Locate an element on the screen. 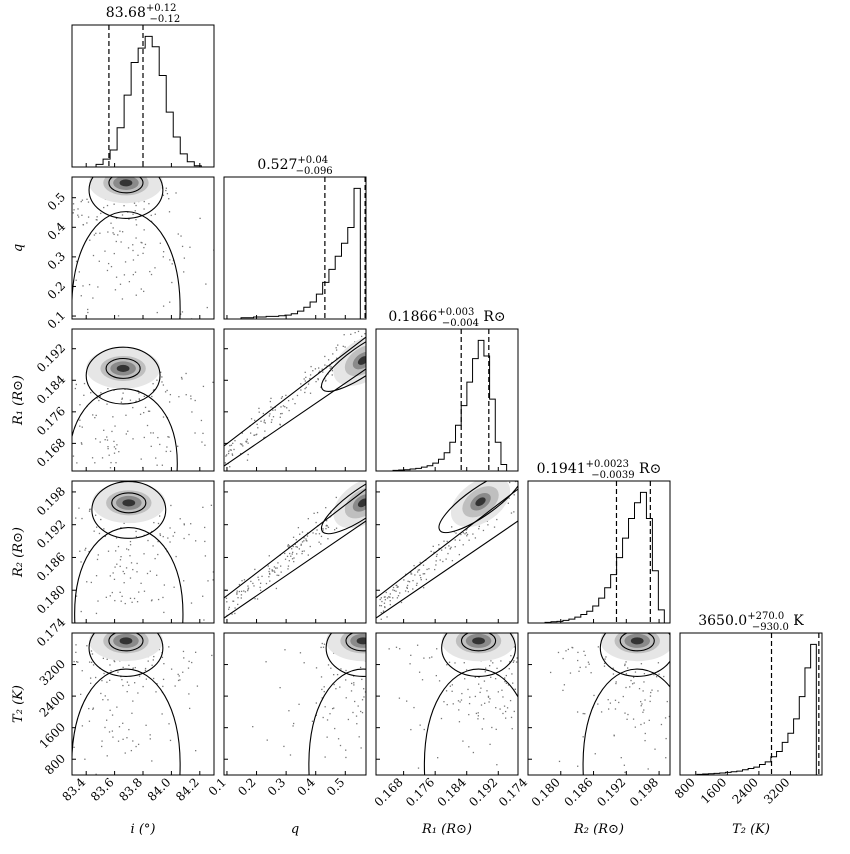 The height and width of the screenshot is (854, 850). x-axis-label-R2: R₂ (R⊙) is located at coordinates (598, 829).